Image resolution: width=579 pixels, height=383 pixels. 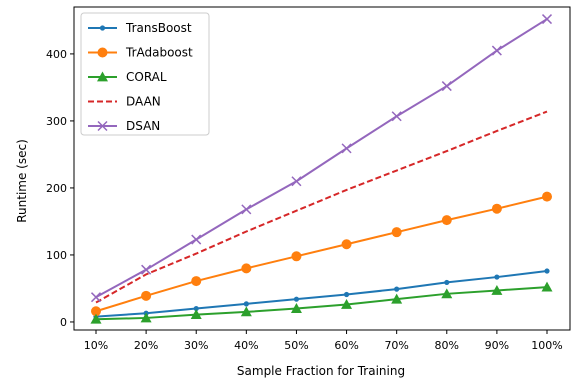 I want to click on series-line-transboost, so click(x=321, y=294).